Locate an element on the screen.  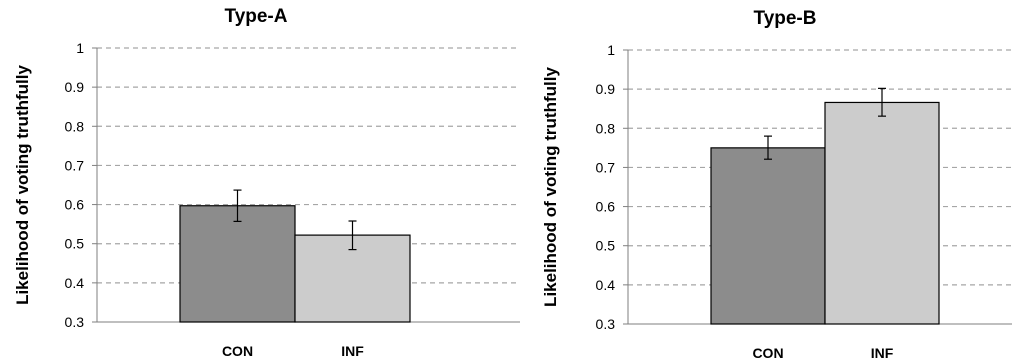
chart-title: Type-B is located at coordinates (785, 18).